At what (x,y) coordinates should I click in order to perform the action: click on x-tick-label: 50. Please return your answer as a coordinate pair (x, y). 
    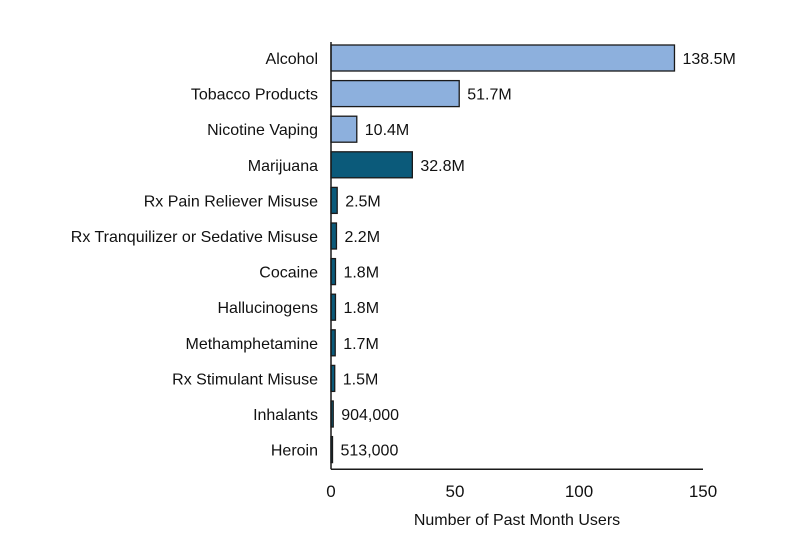
    Looking at the image, I should click on (455, 491).